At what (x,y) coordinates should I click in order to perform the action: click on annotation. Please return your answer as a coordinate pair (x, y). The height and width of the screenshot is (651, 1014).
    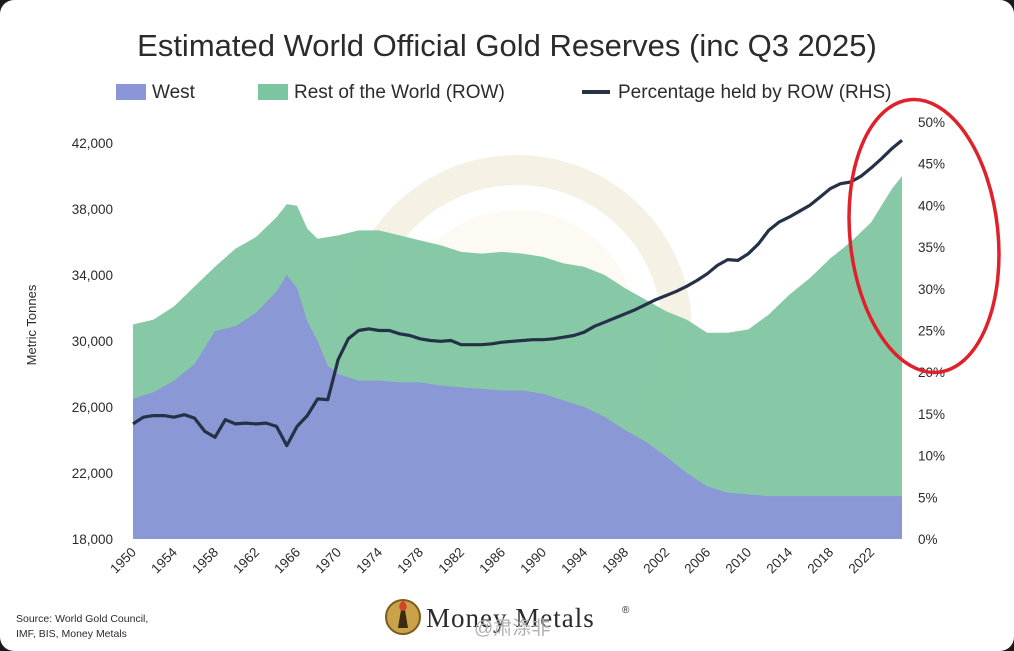
    Looking at the image, I should click on (924, 236).